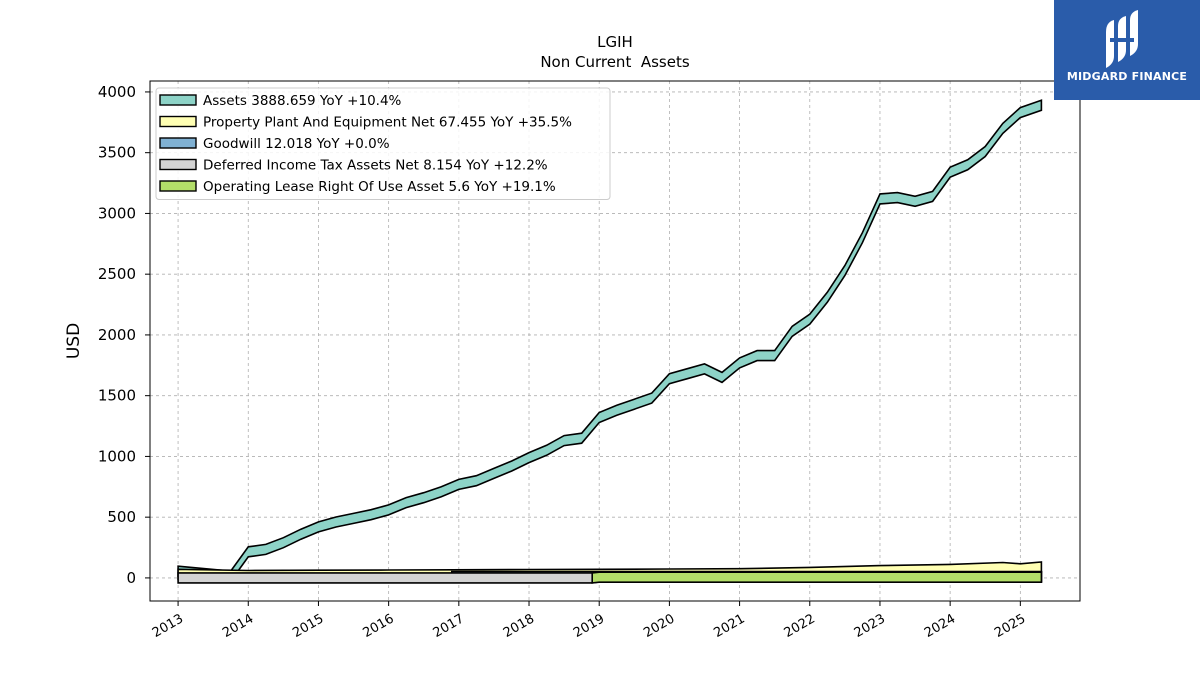 This screenshot has height=675, width=1200. I want to click on x-tick-label: 2015, so click(308, 626).